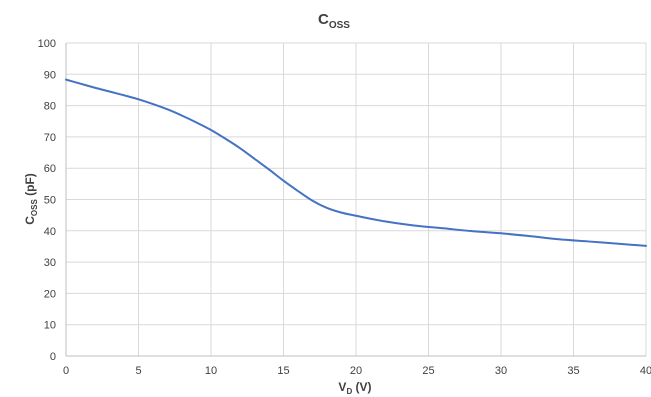  I want to click on x-tick-label: 0, so click(66, 371).